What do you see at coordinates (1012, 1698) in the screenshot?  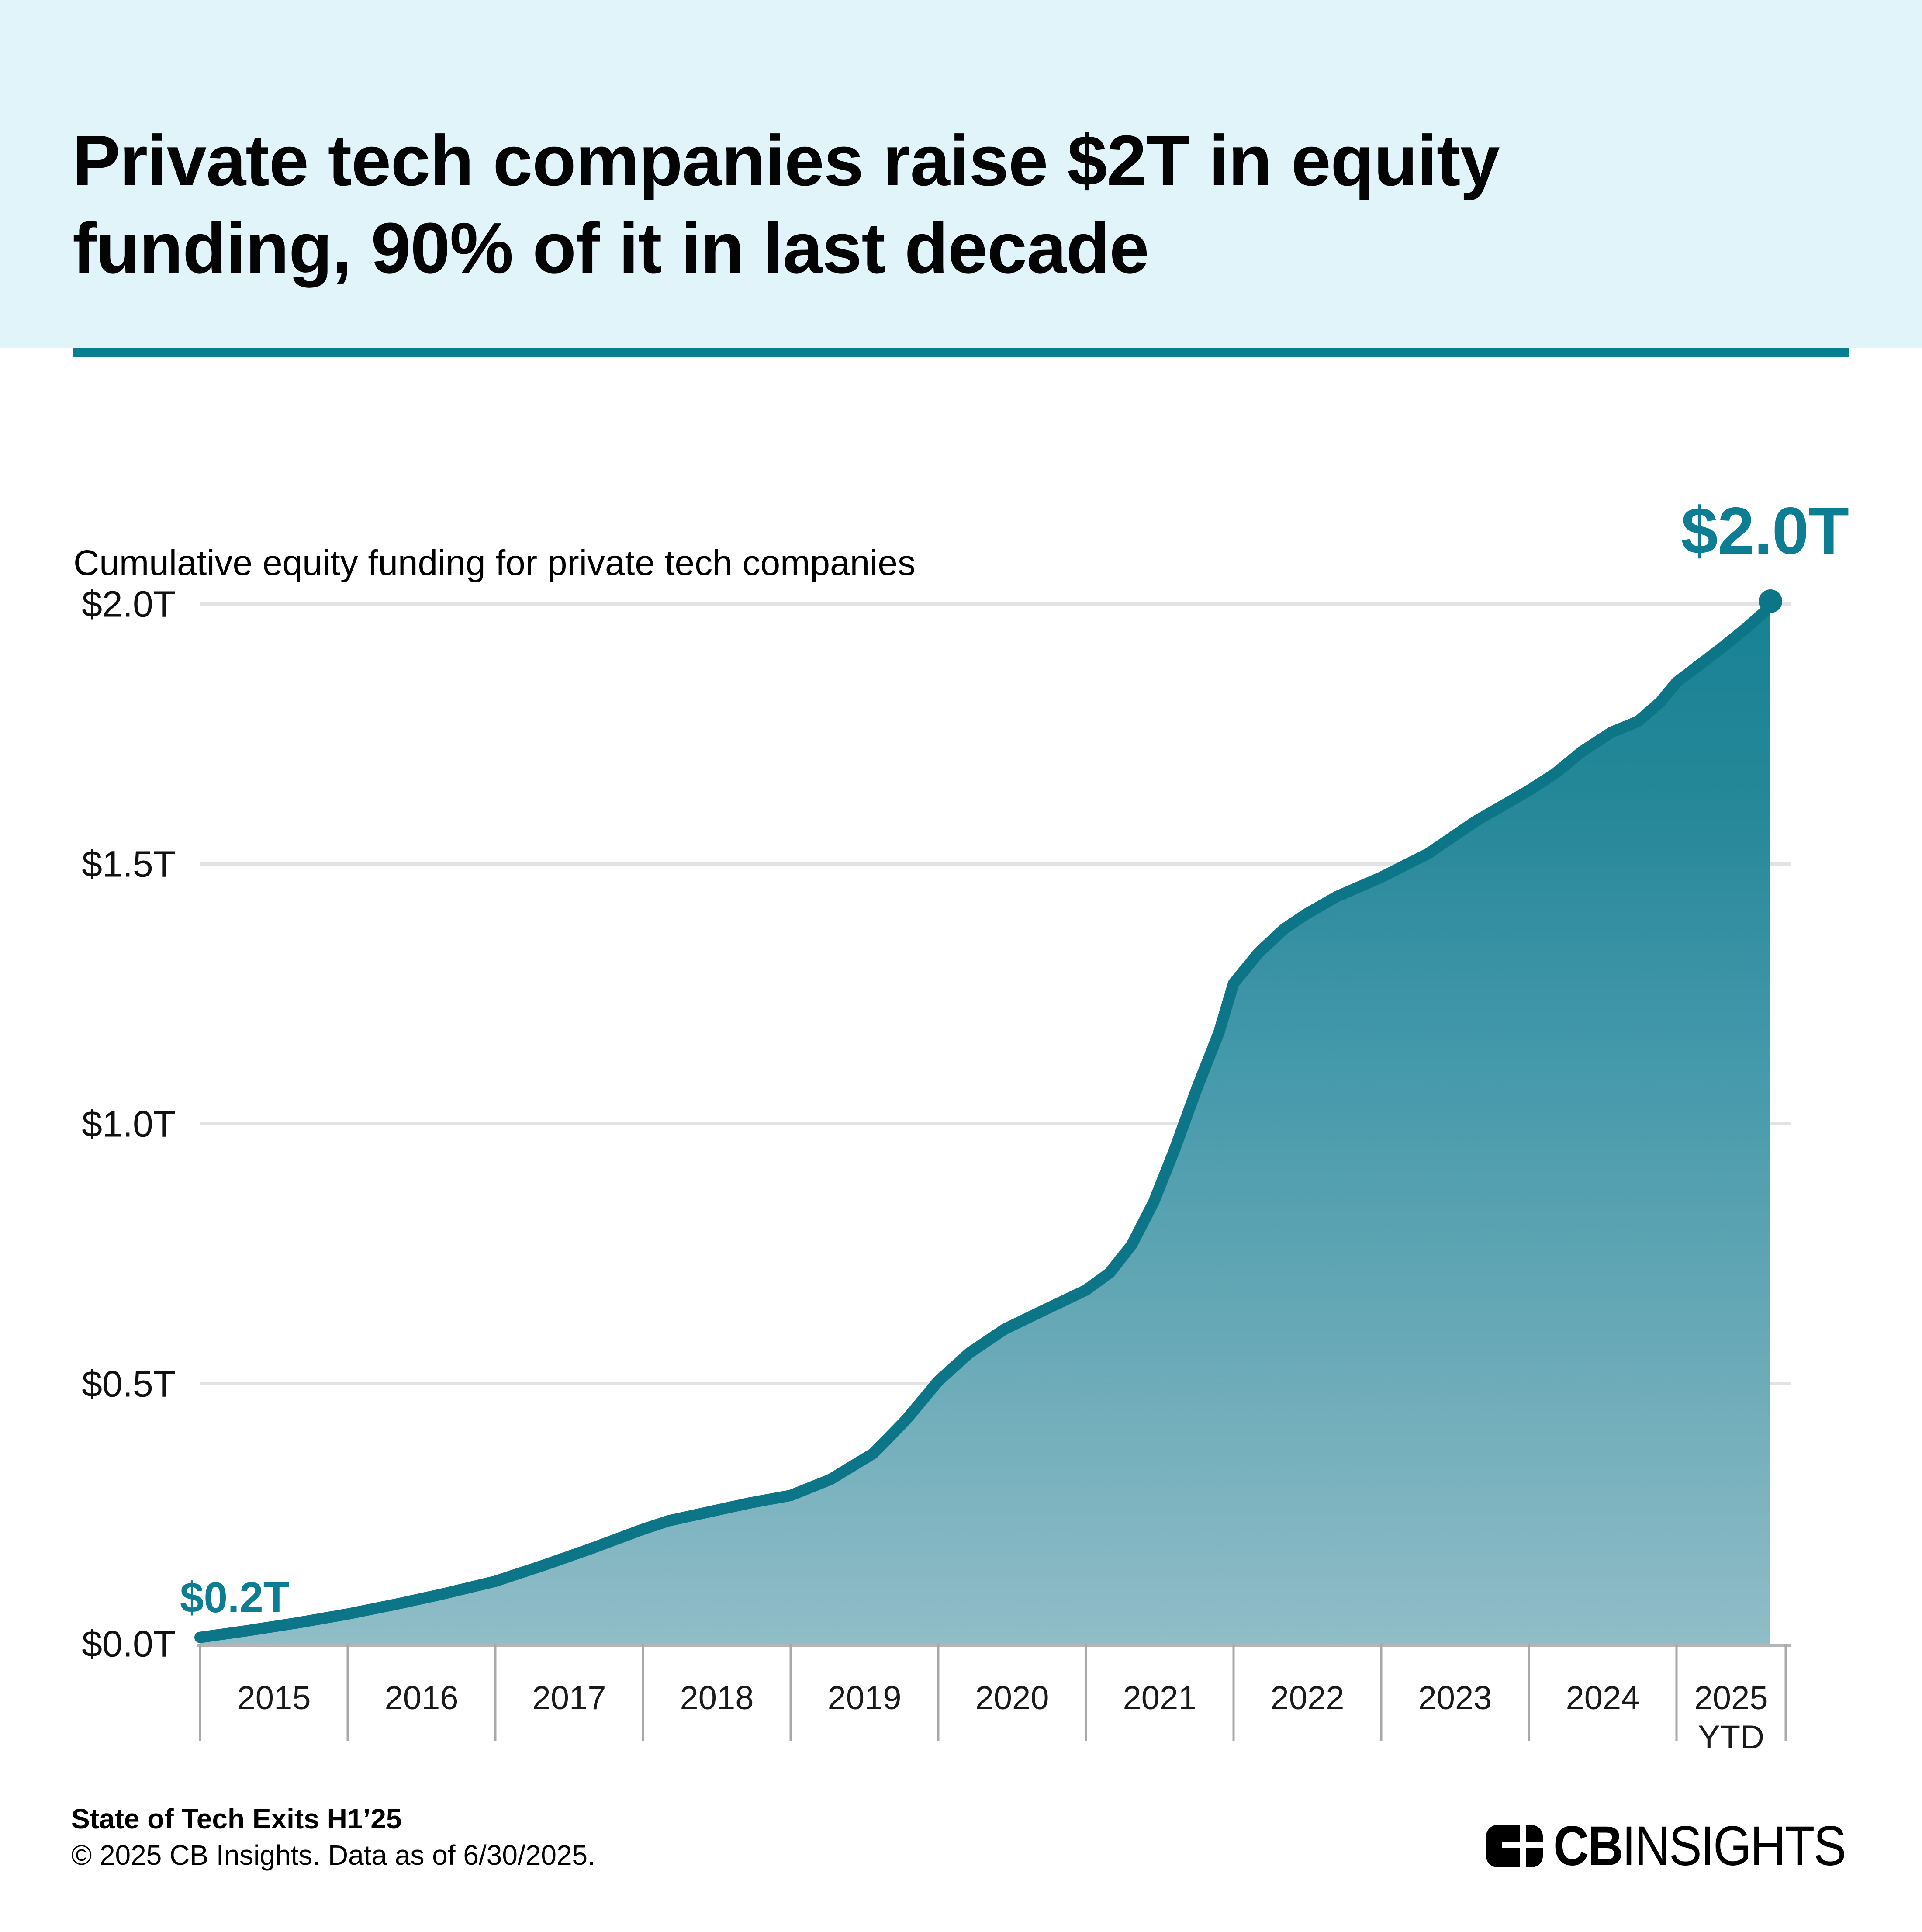 I see `x-axis-label-2020: 2020` at bounding box center [1012, 1698].